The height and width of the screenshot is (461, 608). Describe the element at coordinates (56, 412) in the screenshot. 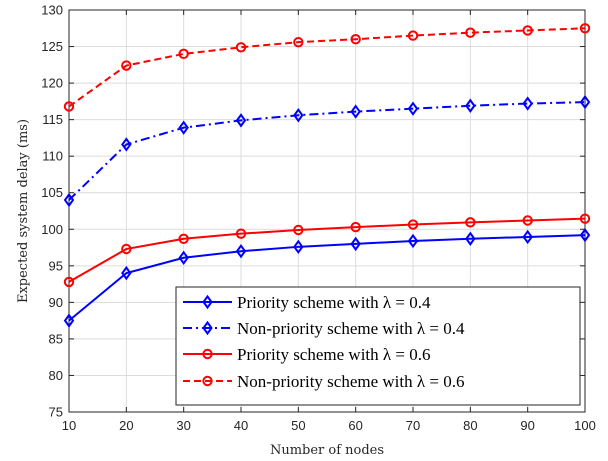

I see `y-tick-label: 75` at that location.